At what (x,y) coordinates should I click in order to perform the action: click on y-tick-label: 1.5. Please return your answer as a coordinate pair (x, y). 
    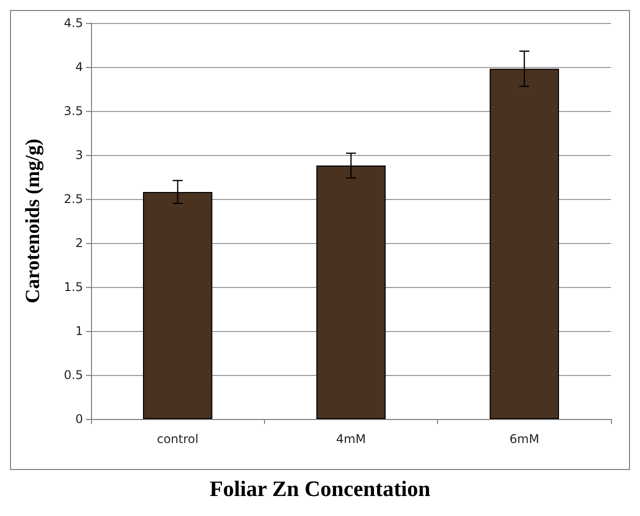
    Looking at the image, I should click on (73, 287).